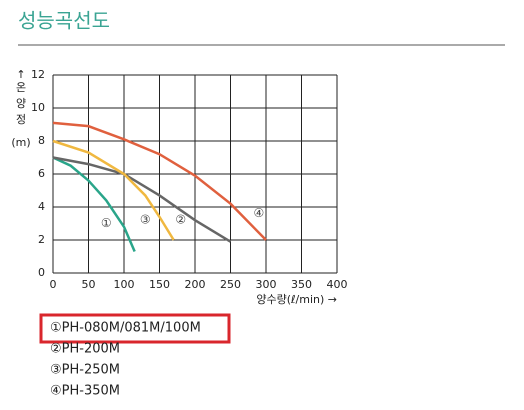  Describe the element at coordinates (38, 107) in the screenshot. I see `y-tick-label: 10` at that location.